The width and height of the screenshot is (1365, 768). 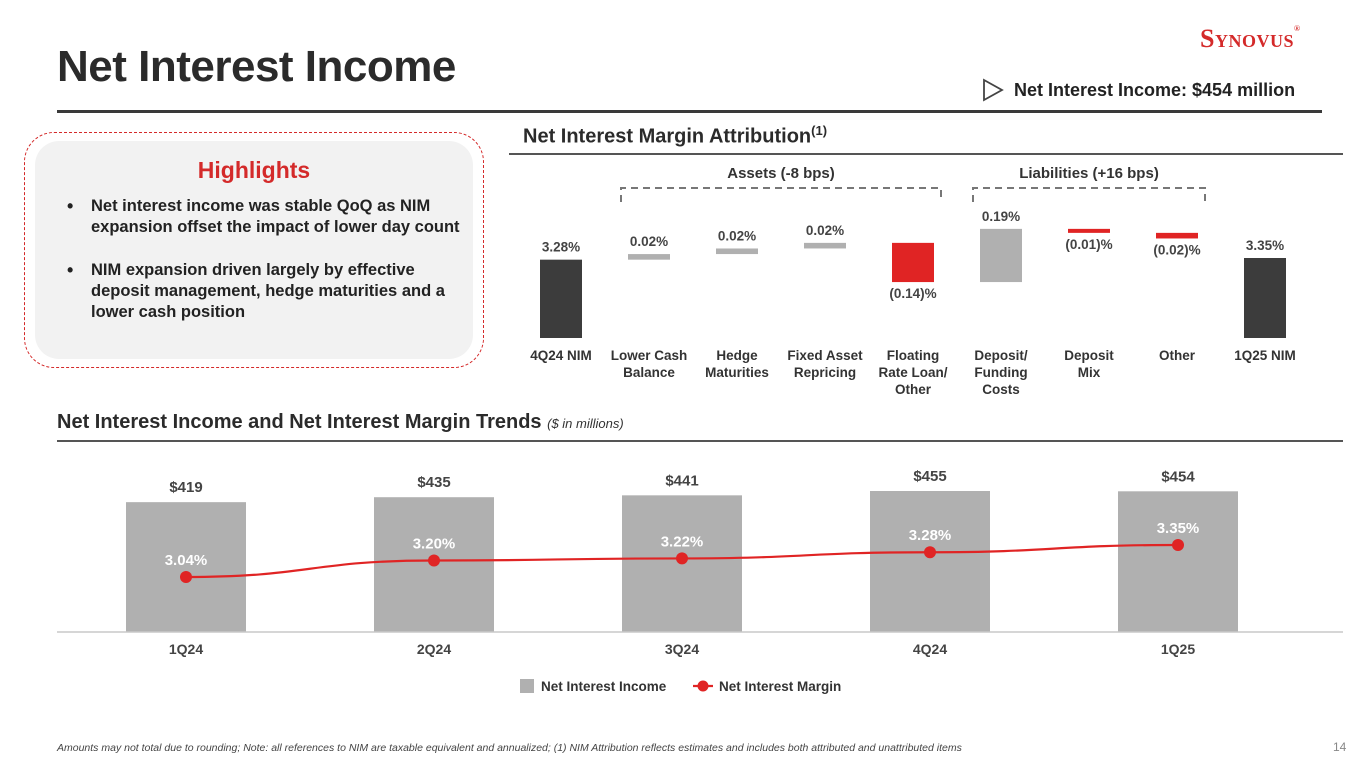 What do you see at coordinates (1178, 476) in the screenshot?
I see `nii-bar-label: $454` at bounding box center [1178, 476].